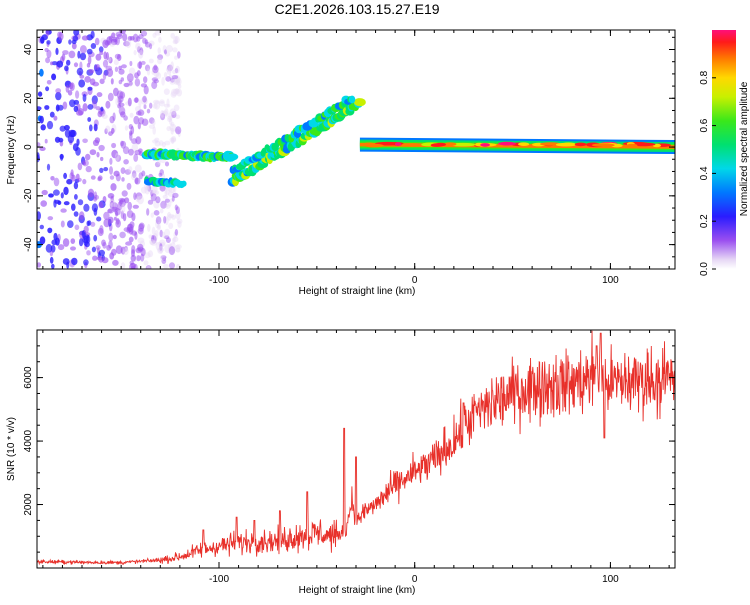 The image size is (750, 605). I want to click on colorbar-tick-label: 0.2, so click(704, 221).